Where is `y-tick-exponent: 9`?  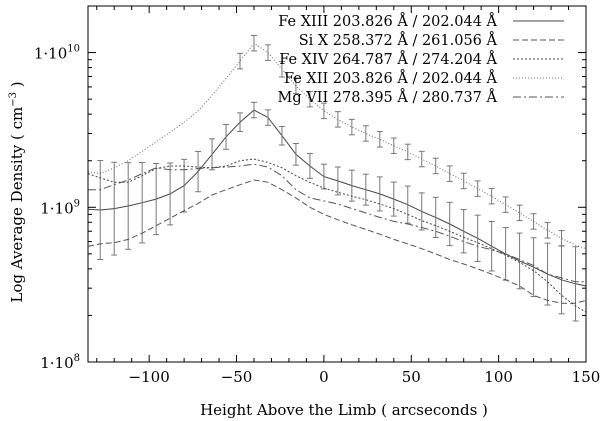
y-tick-exponent: 9 is located at coordinates (77, 203).